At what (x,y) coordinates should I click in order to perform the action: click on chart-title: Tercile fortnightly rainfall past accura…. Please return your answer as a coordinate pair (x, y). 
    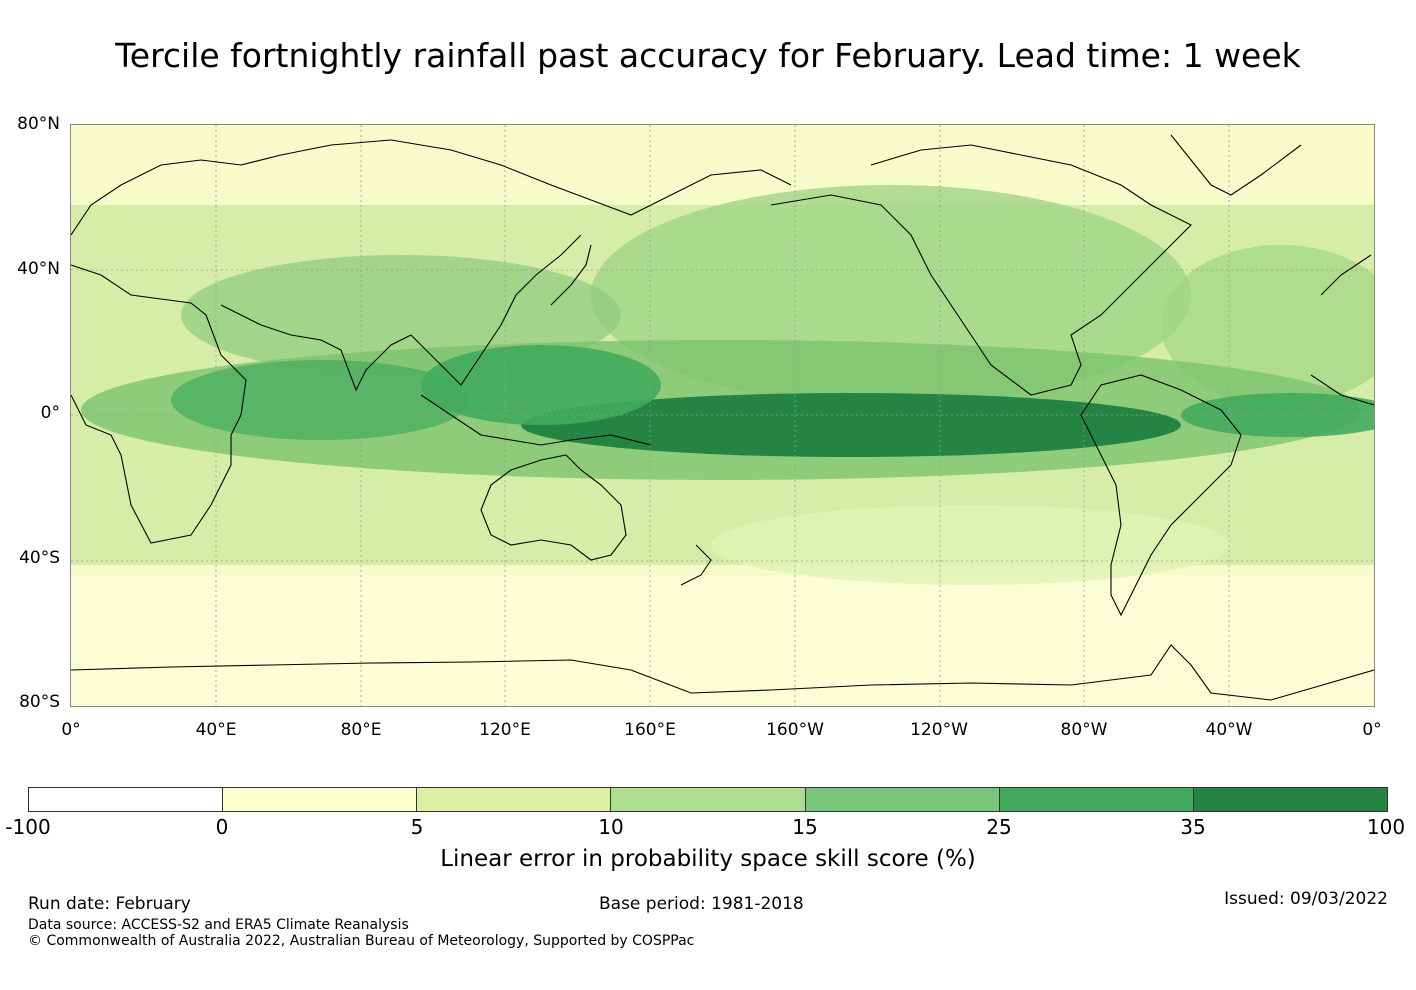
    Looking at the image, I should click on (708, 55).